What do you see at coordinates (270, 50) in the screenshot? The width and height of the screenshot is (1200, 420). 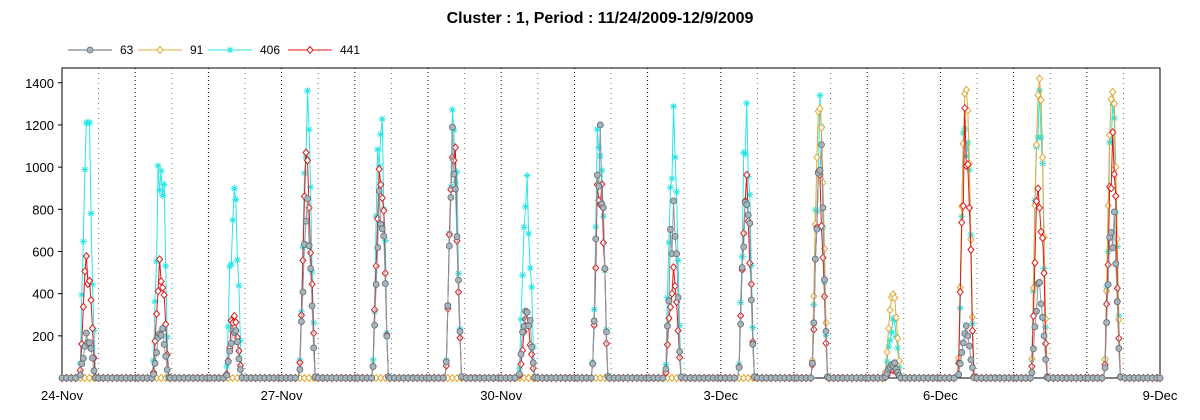 I see `legend-label-406: 406` at bounding box center [270, 50].